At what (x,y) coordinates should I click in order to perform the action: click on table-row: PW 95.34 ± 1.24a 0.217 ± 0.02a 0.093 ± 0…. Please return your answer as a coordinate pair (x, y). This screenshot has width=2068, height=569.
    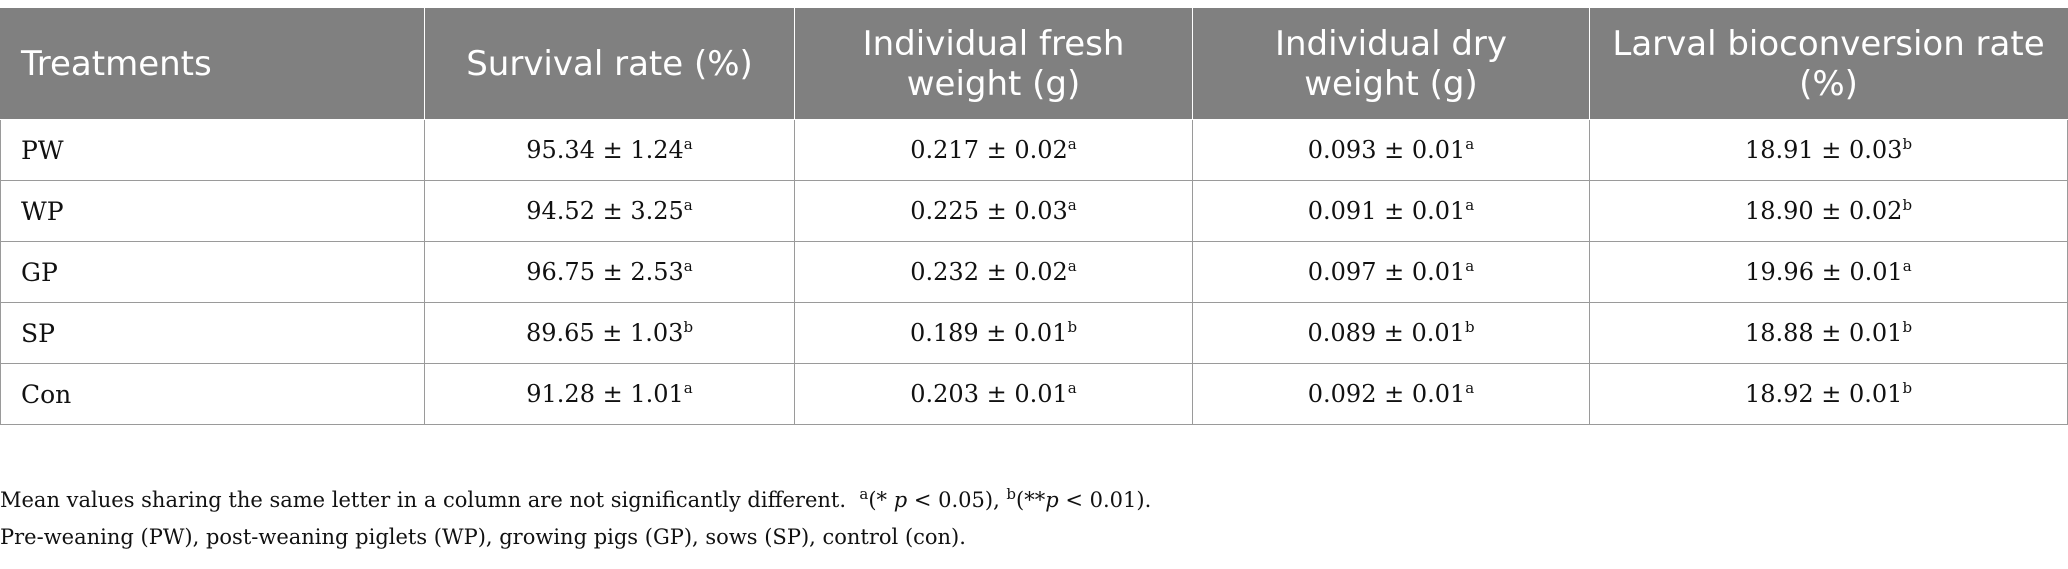
    Looking at the image, I should click on (1034, 150).